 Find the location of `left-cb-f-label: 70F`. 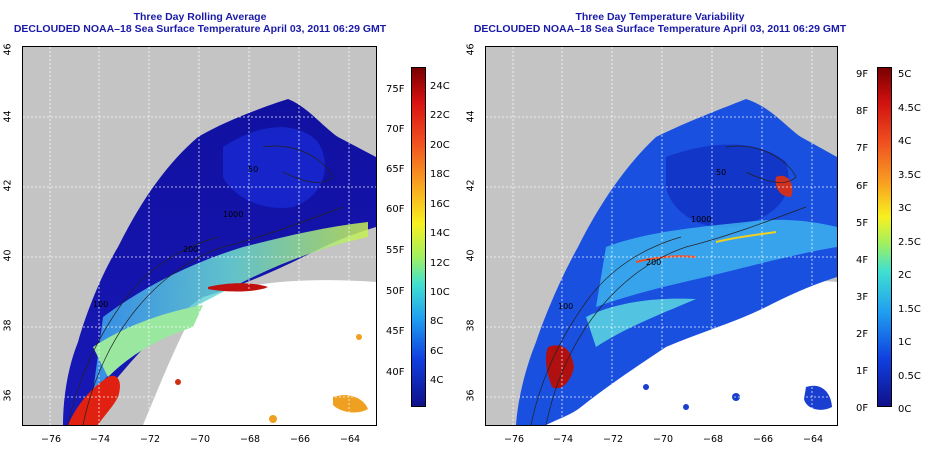

left-cb-f-label: 70F is located at coordinates (395, 129).